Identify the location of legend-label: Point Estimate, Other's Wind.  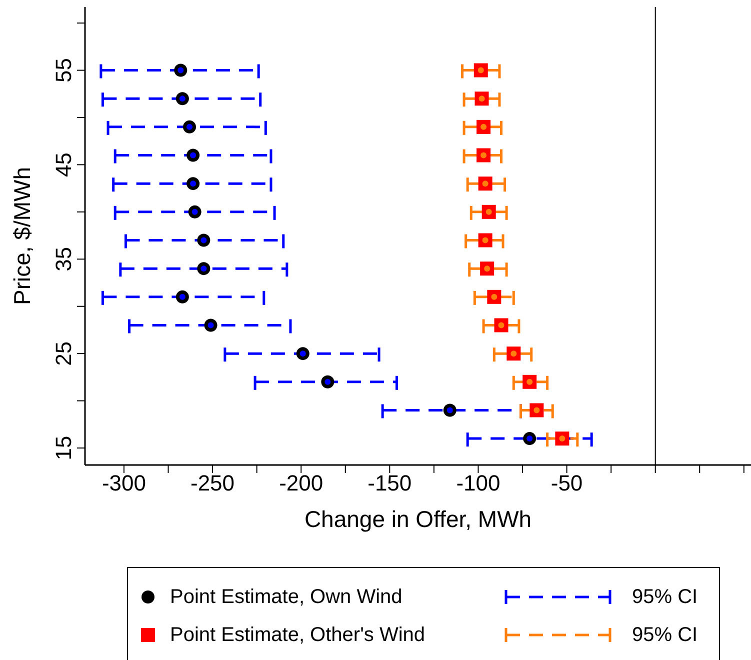
(298, 635).